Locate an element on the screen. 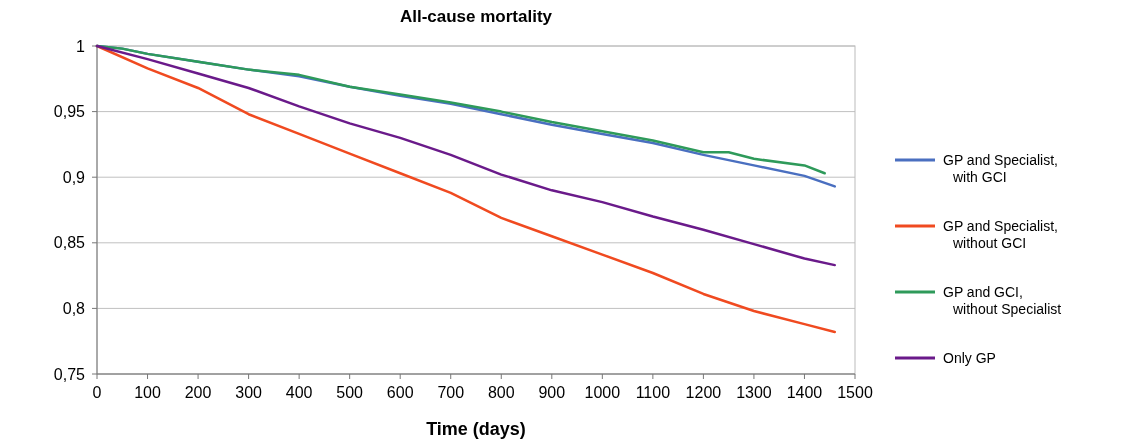 The width and height of the screenshot is (1125, 443). x-tick-label: 400 is located at coordinates (299, 392).